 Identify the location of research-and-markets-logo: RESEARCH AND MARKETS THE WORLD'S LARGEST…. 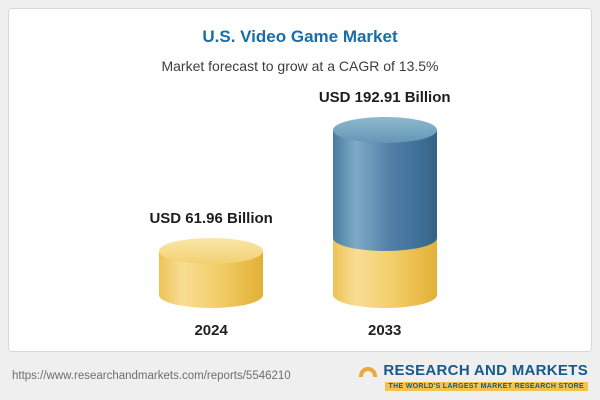
(473, 376).